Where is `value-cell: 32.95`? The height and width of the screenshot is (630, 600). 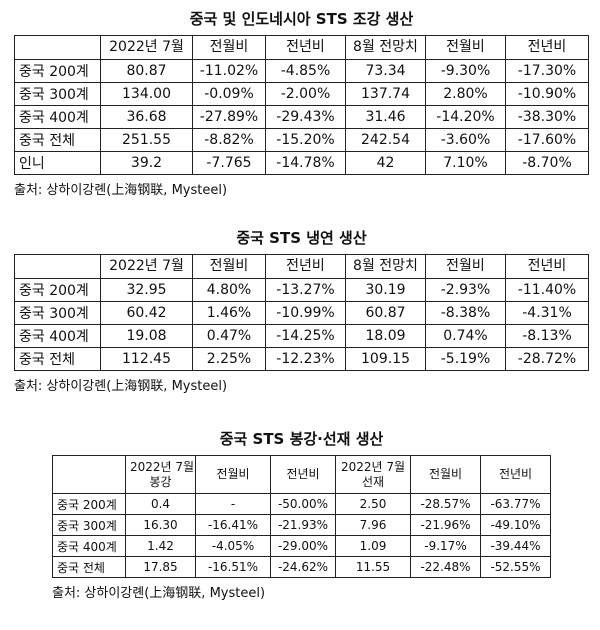
value-cell: 32.95 is located at coordinates (146, 290).